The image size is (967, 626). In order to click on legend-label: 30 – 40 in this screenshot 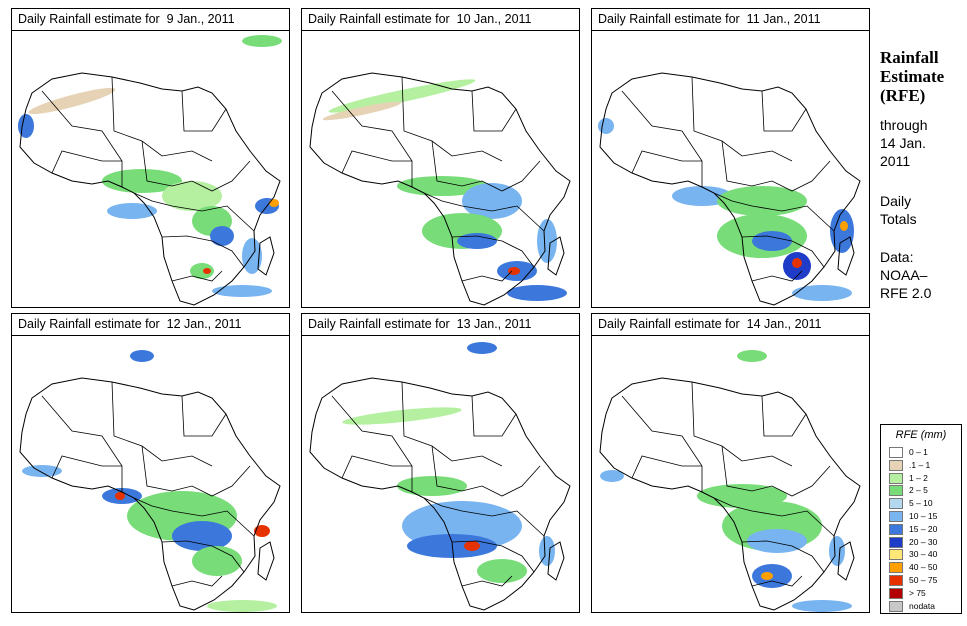, I will do `click(923, 554)`.